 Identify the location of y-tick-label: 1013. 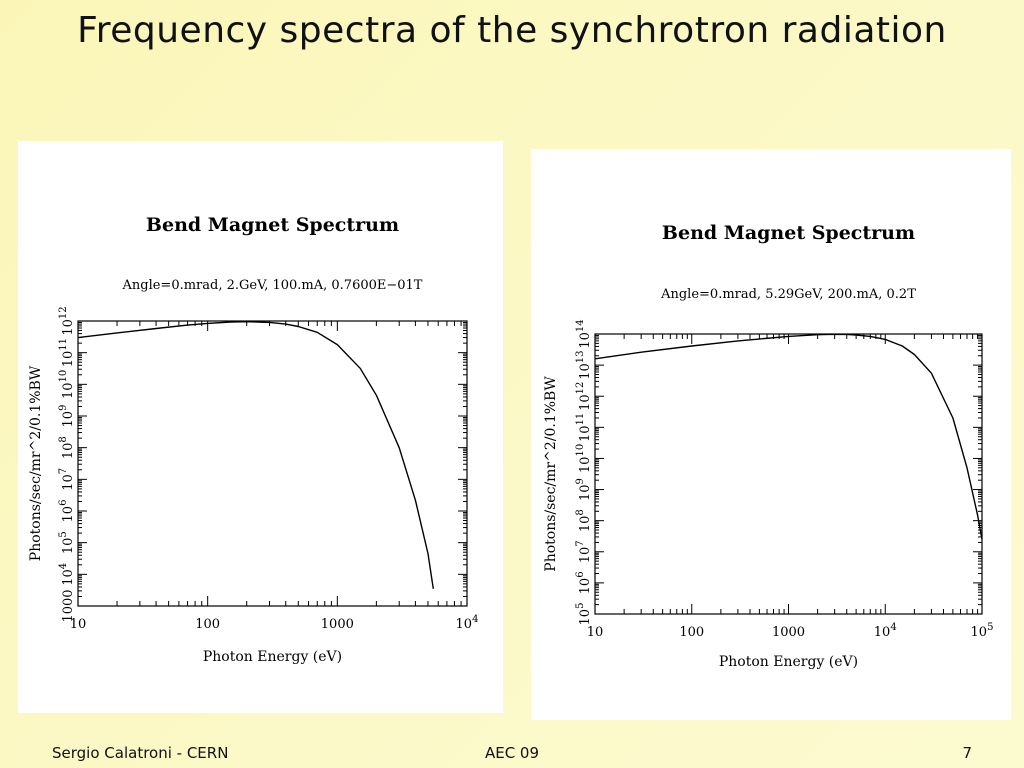
(584, 364).